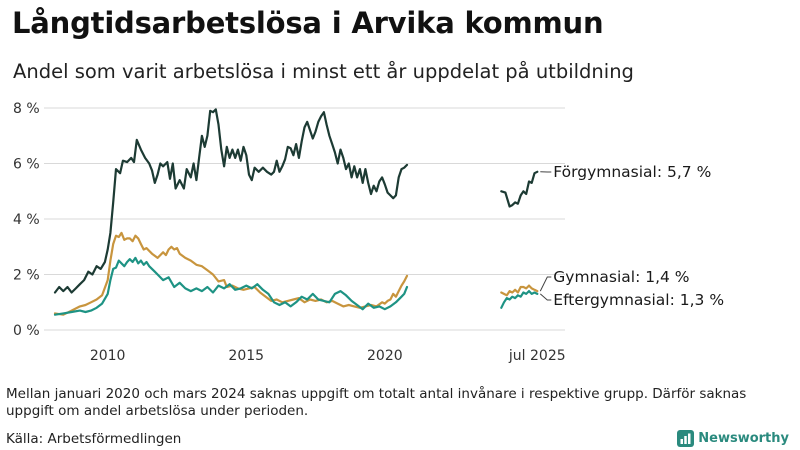  I want to click on y-tick-label: 2 %, so click(26, 276).